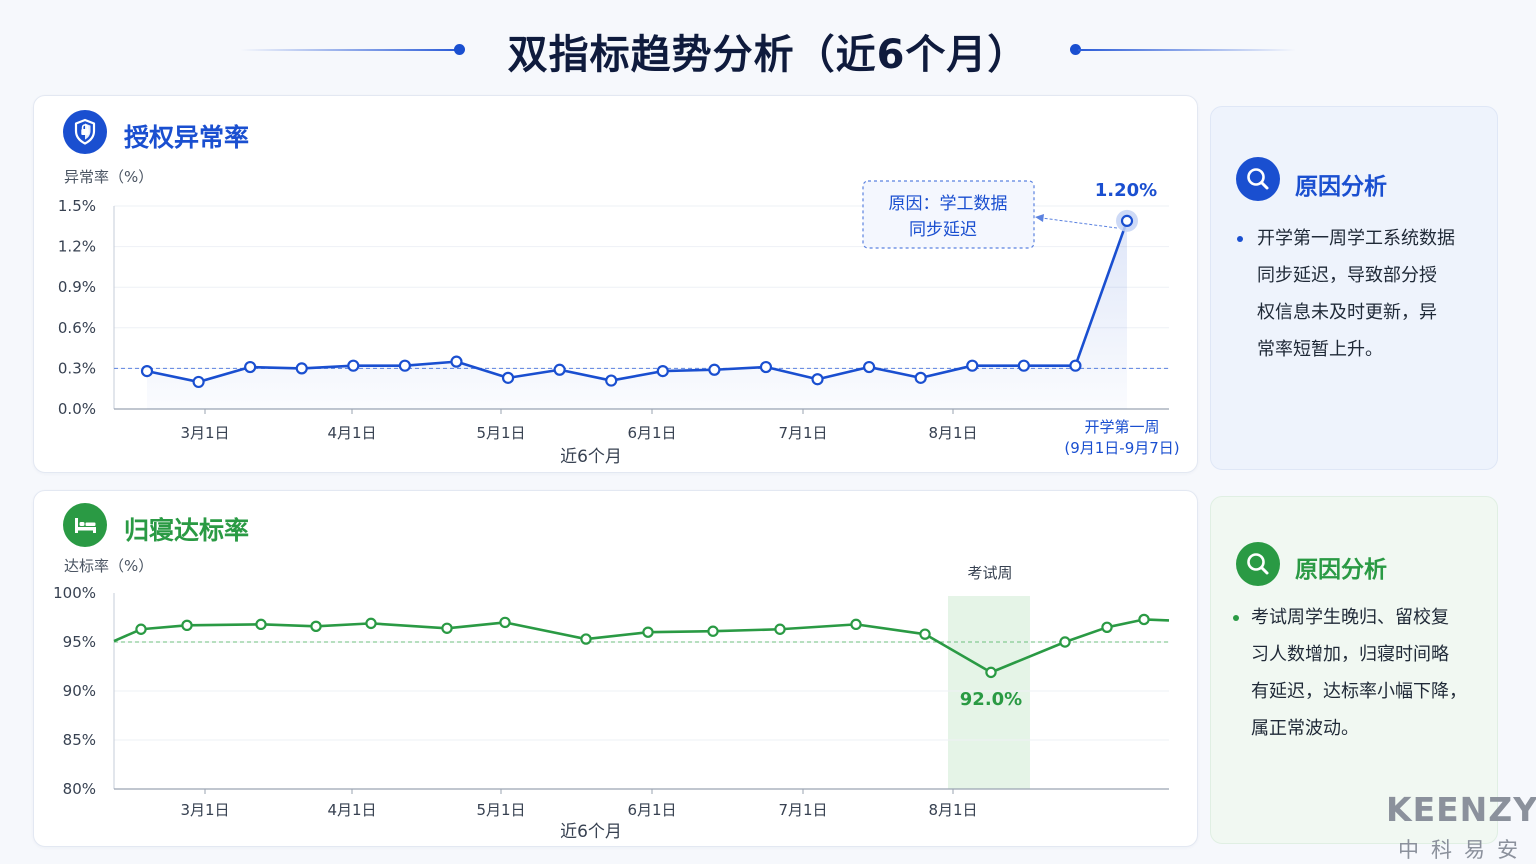 This screenshot has height=864, width=1536. I want to click on y-tick-label: 80%, so click(79, 789).